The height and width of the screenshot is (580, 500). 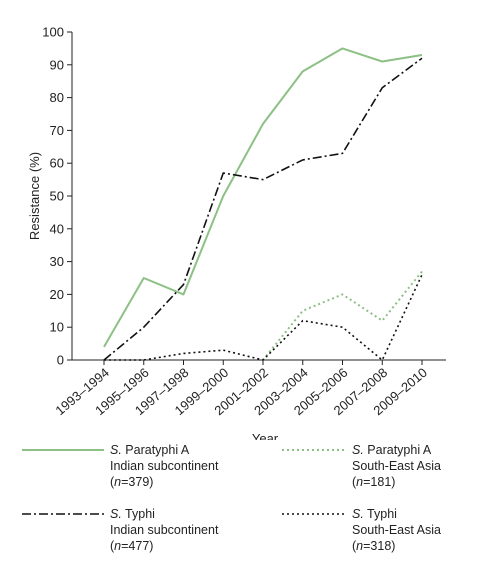 What do you see at coordinates (57, 294) in the screenshot?
I see `y-tick-label: 20` at bounding box center [57, 294].